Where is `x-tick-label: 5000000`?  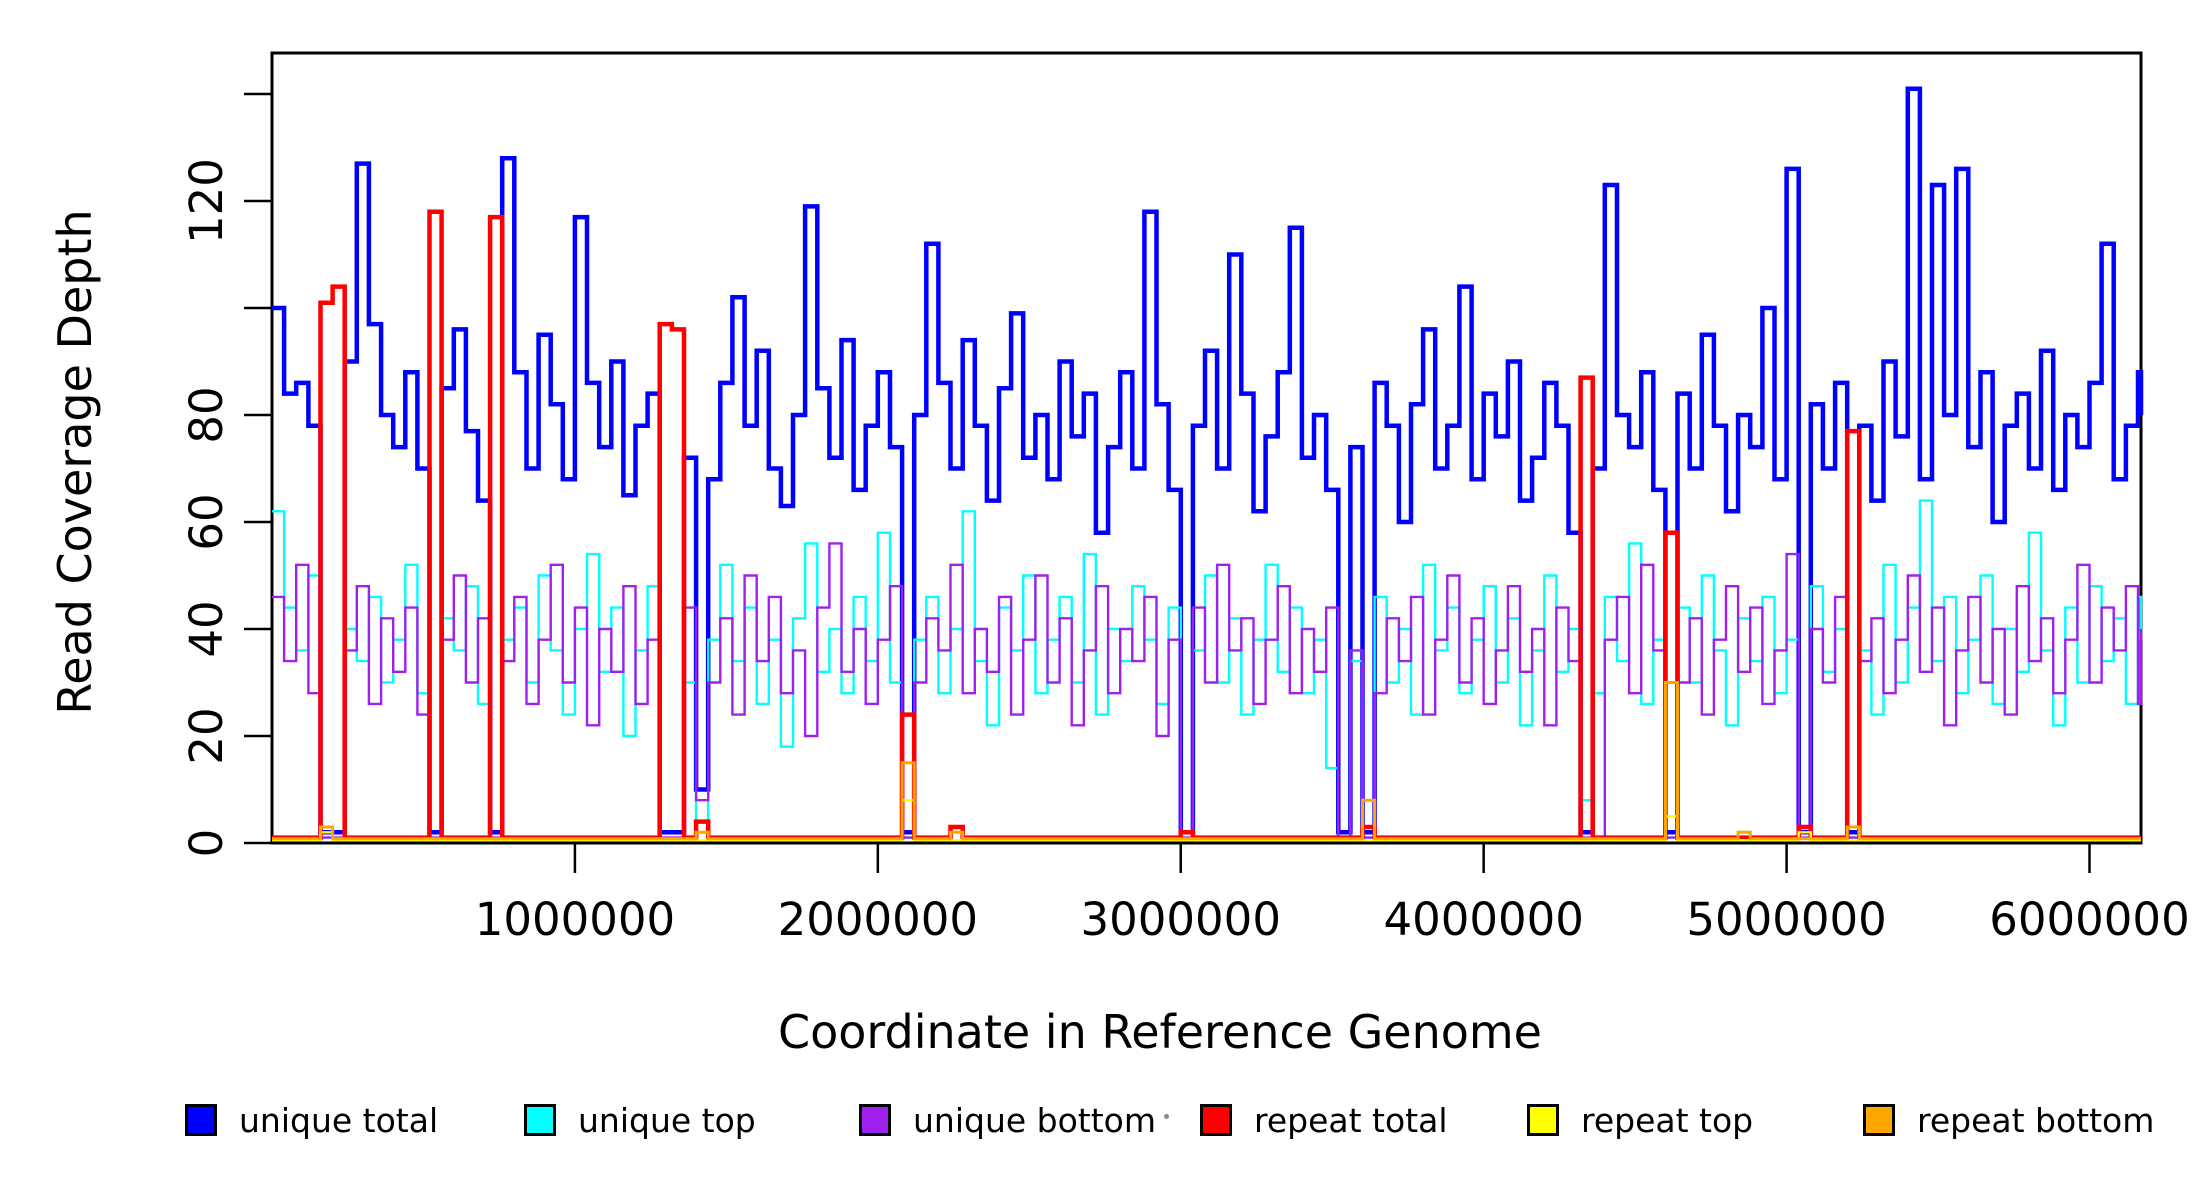 x-tick-label: 5000000 is located at coordinates (1786, 919).